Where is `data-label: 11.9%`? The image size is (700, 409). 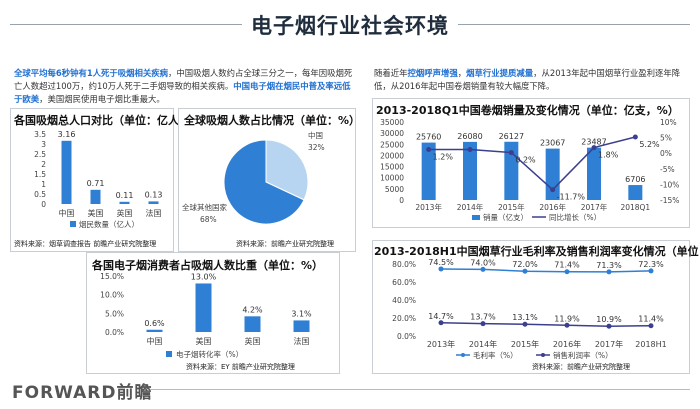 data-label: 11.9% is located at coordinates (567, 318).